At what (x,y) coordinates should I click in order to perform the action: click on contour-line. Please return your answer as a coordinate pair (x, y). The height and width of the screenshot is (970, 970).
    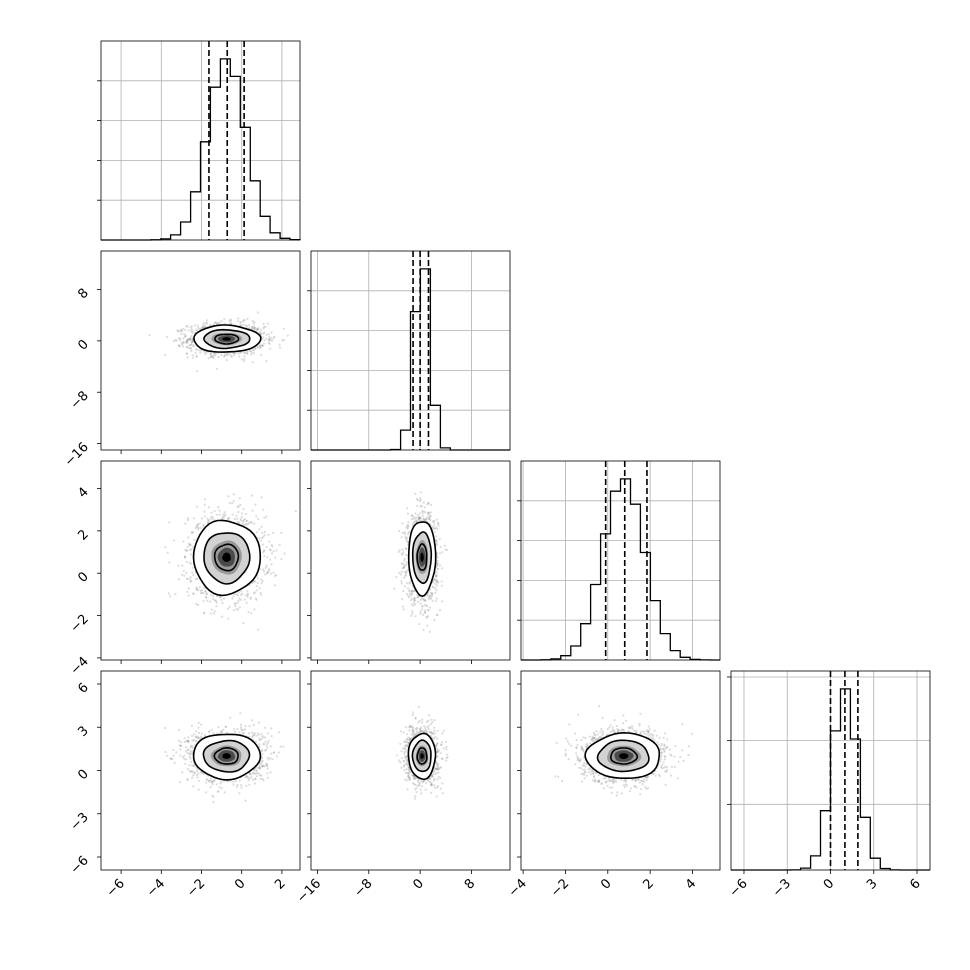
    Looking at the image, I should click on (227, 339).